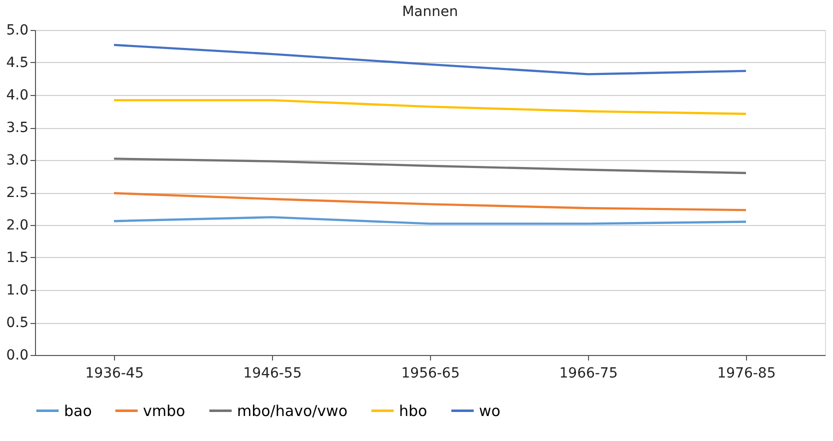 The image size is (833, 441). Describe the element at coordinates (272, 374) in the screenshot. I see `x-tick-label: 1946-55` at that location.